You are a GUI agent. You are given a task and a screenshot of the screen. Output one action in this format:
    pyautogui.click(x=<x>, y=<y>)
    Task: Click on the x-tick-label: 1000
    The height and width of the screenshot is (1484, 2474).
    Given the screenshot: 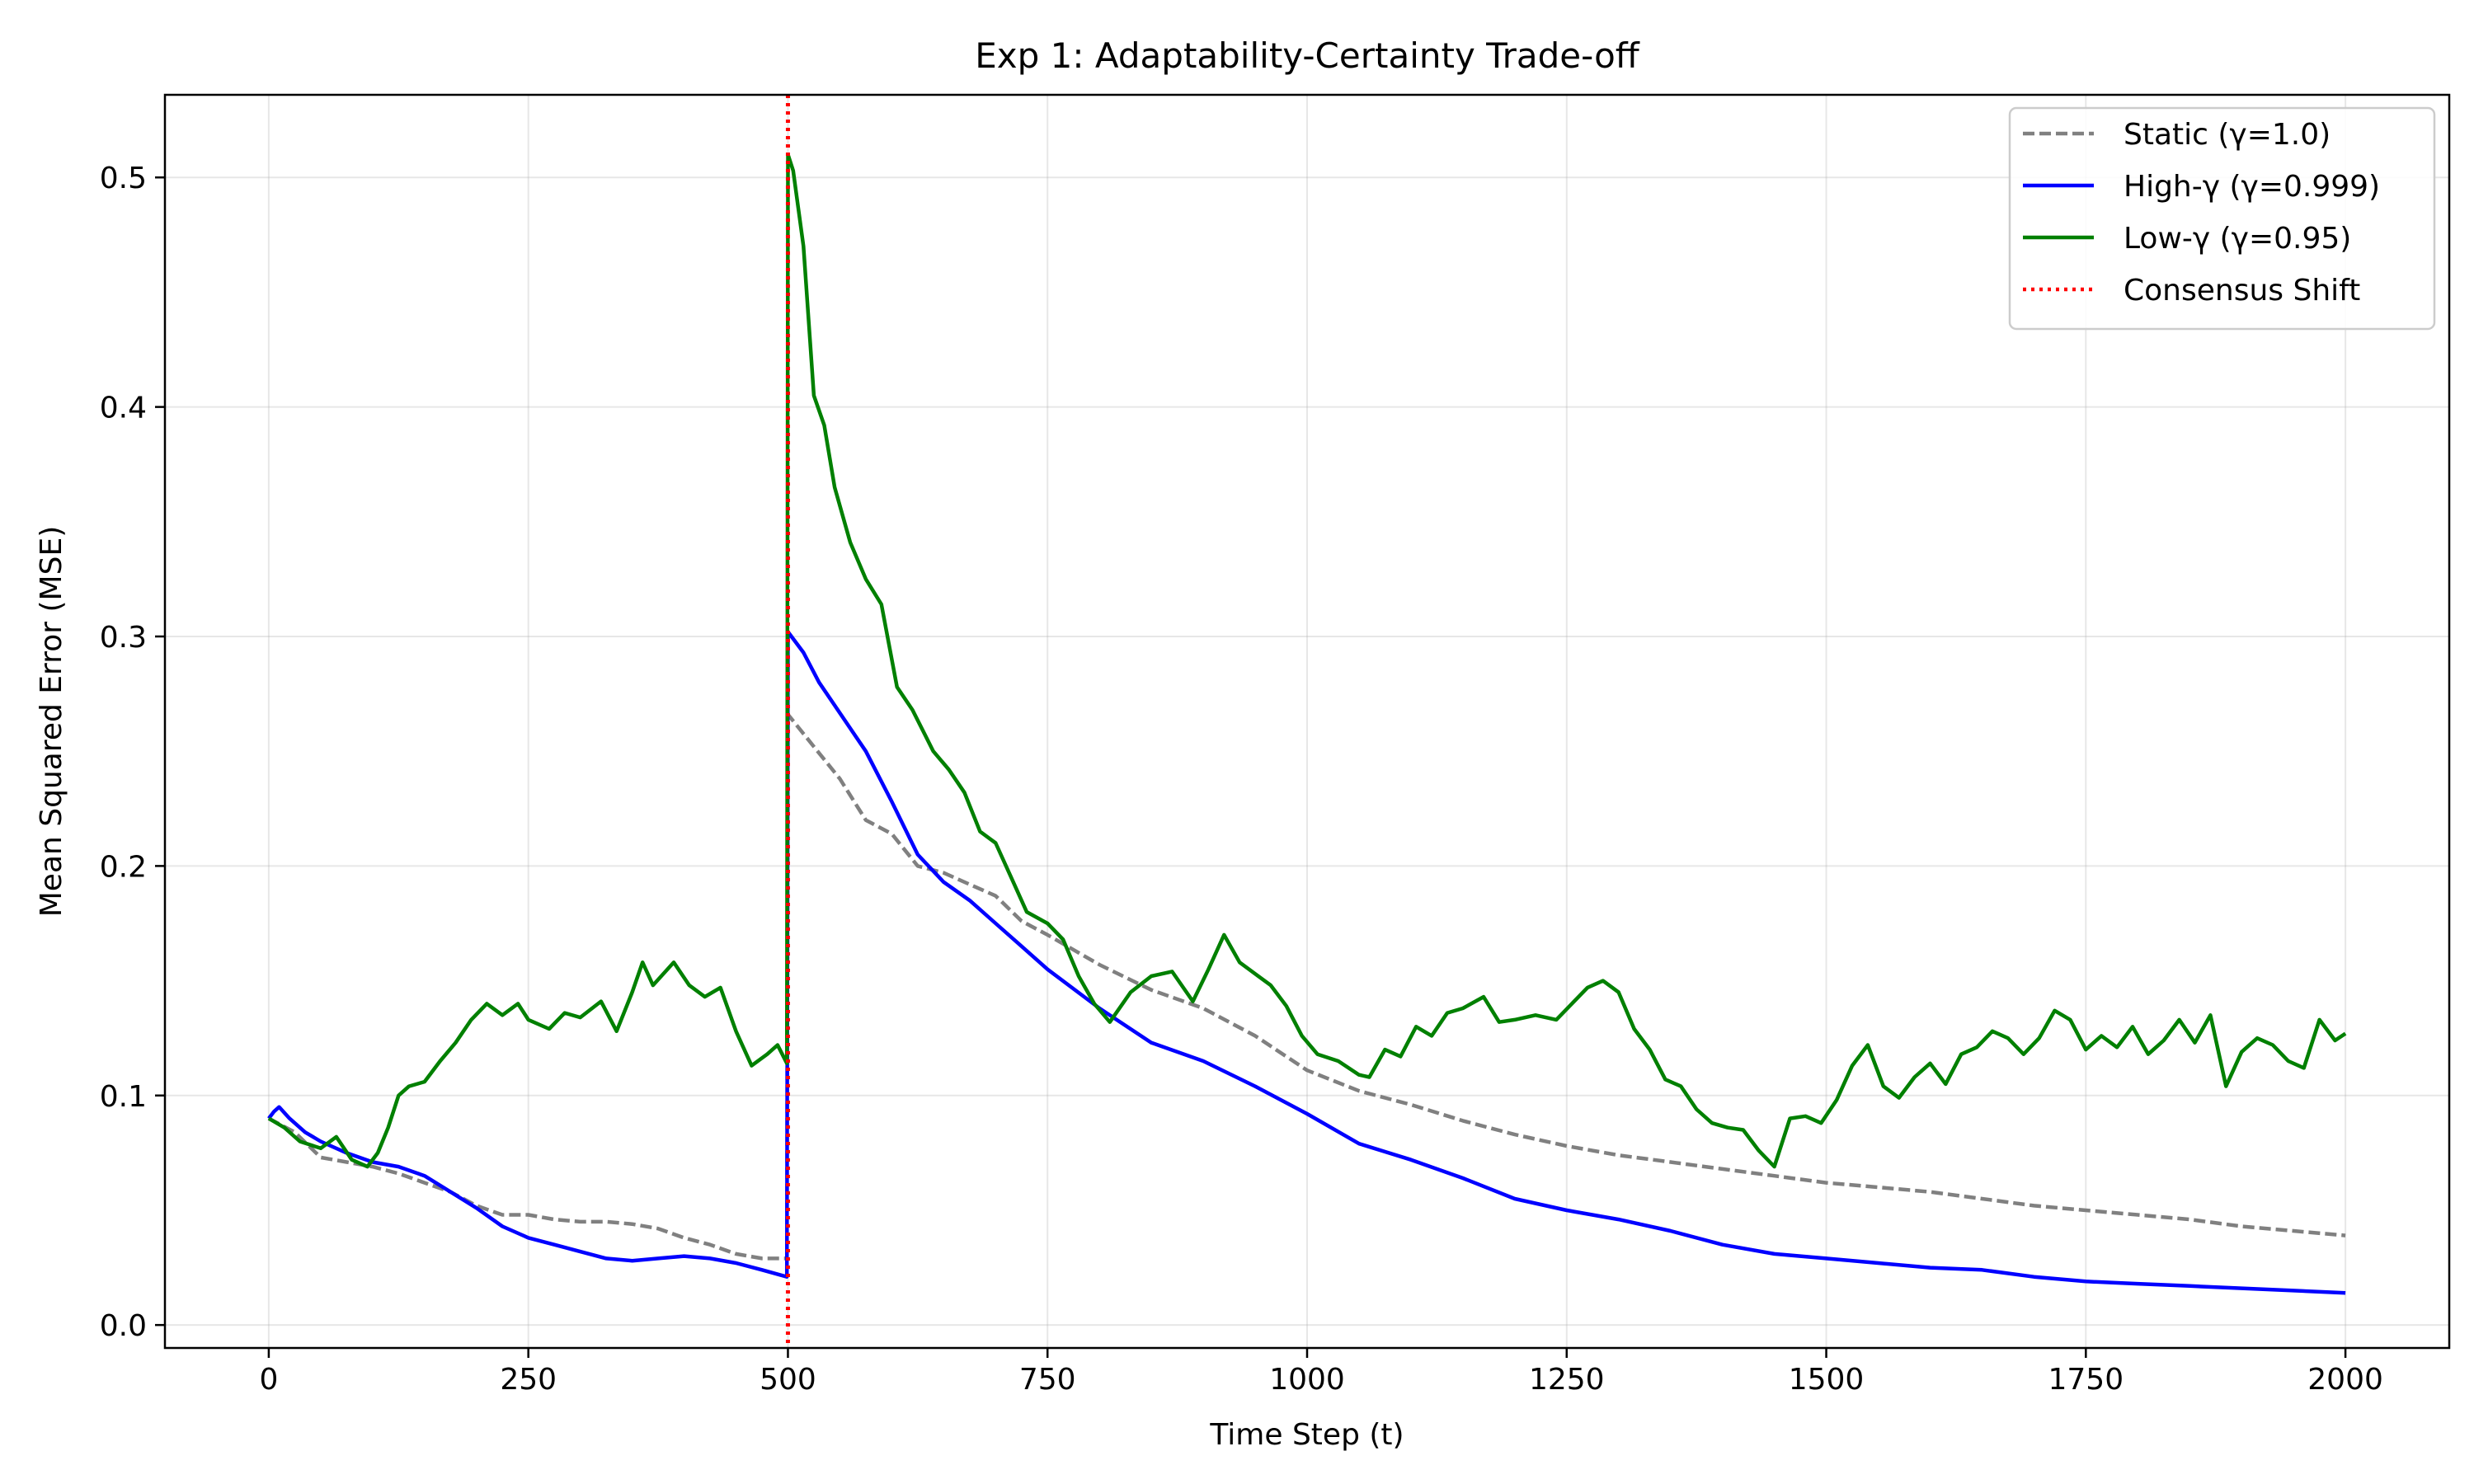 What is the action you would take?
    pyautogui.click(x=1307, y=1380)
    